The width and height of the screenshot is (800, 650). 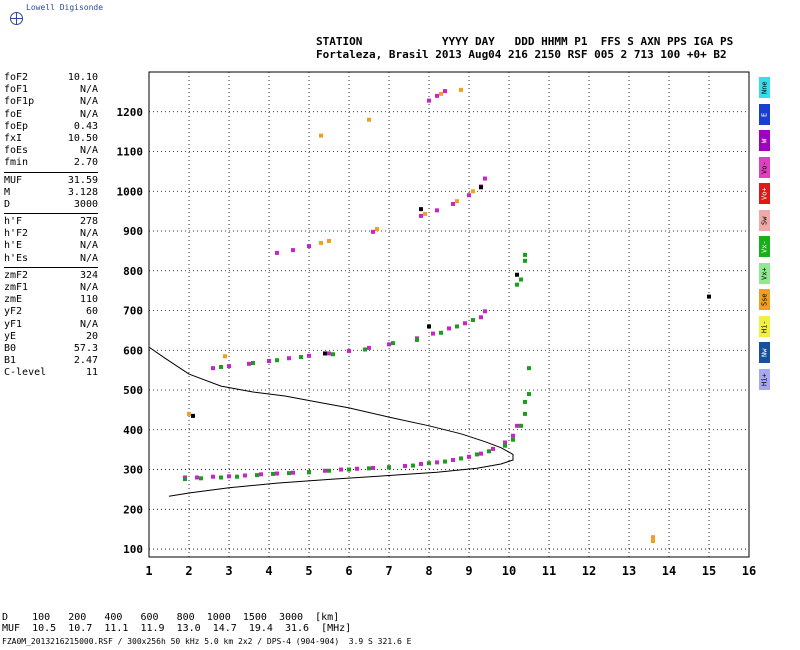 I want to click on param-row: zmF2 324, so click(x=51, y=276).